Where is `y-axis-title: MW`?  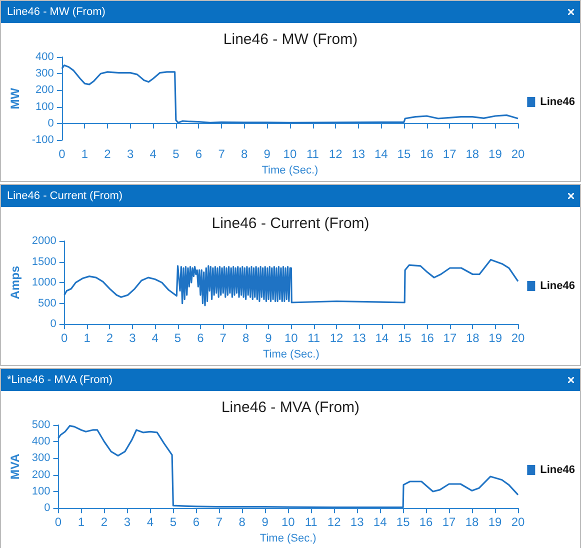 y-axis-title: MW is located at coordinates (15, 98).